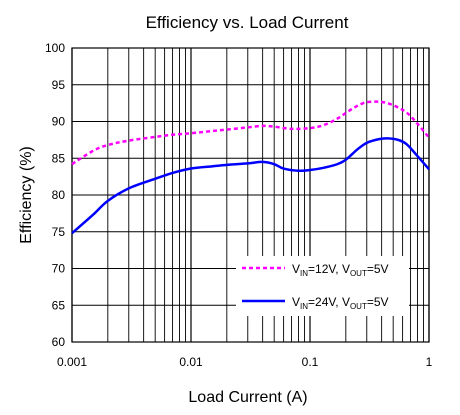 The width and height of the screenshot is (460, 415). What do you see at coordinates (340, 303) in the screenshot?
I see `legend-label-vin-24v: VIN=24V, VOUT=5V` at bounding box center [340, 303].